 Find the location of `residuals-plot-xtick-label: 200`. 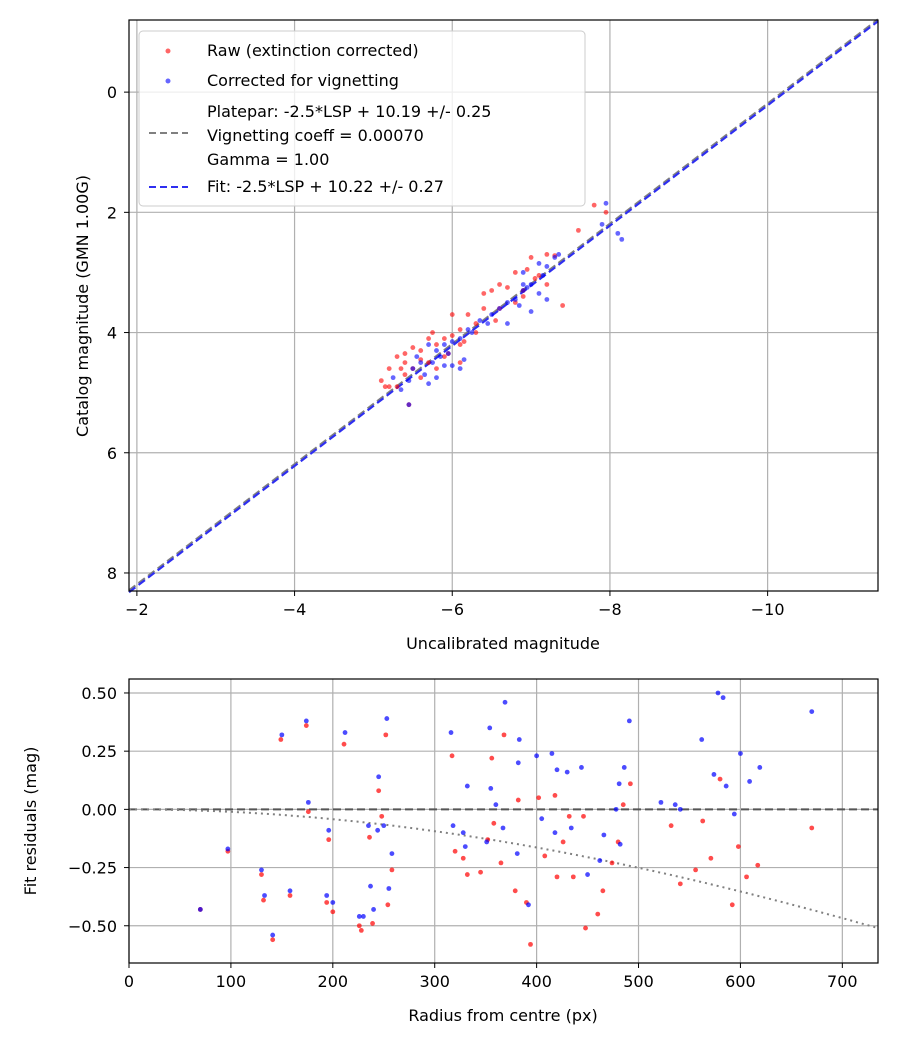

residuals-plot-xtick-label: 200 is located at coordinates (333, 981).